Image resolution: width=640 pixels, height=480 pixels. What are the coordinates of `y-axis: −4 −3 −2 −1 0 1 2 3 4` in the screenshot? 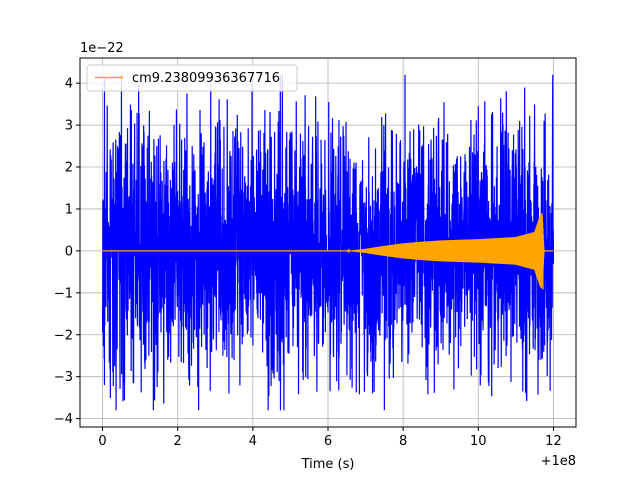 It's located at (67, 252).